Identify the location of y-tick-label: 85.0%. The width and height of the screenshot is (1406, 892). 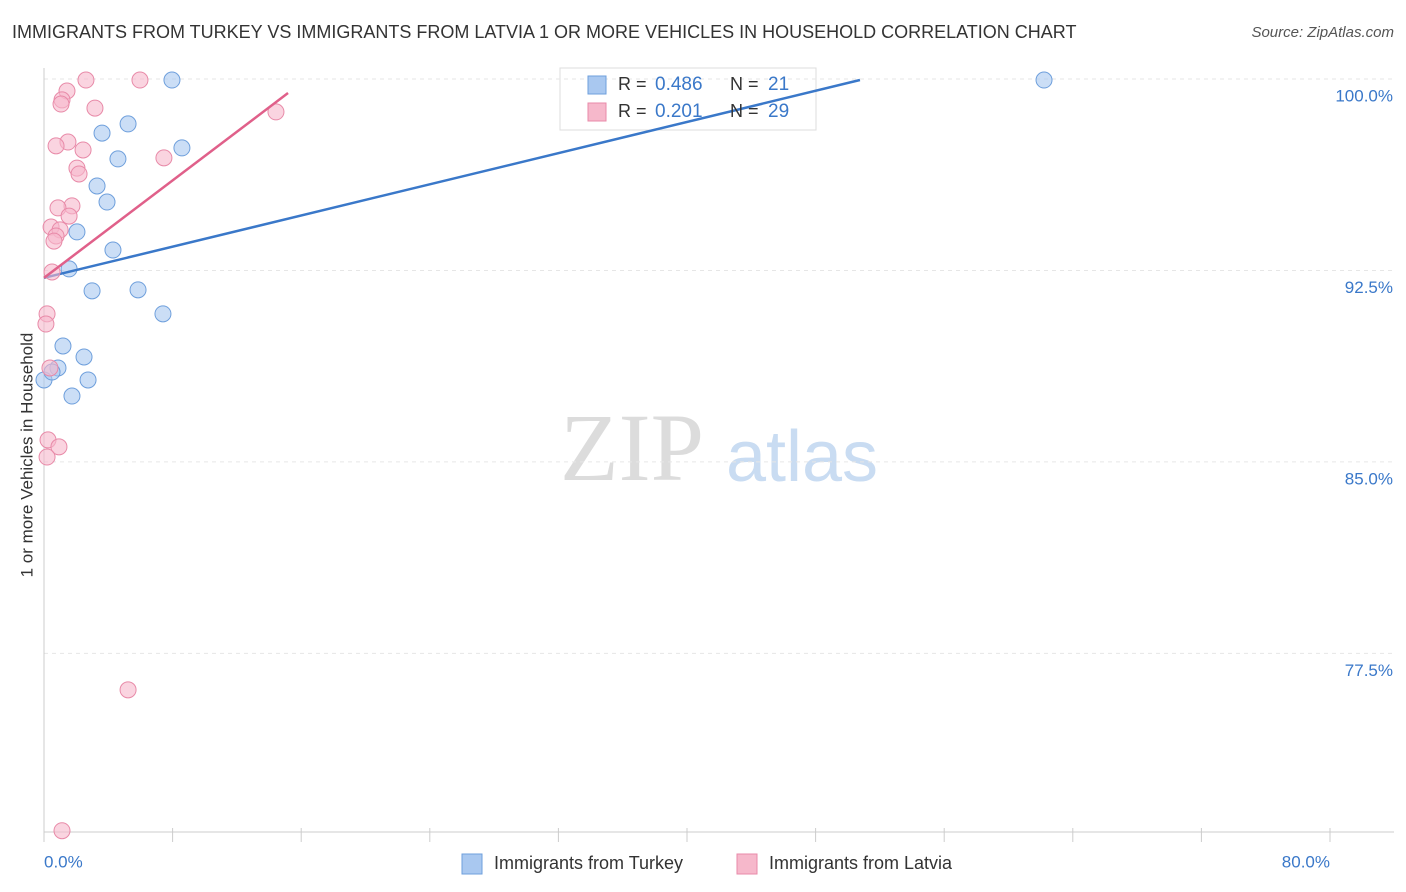
(1369, 478).